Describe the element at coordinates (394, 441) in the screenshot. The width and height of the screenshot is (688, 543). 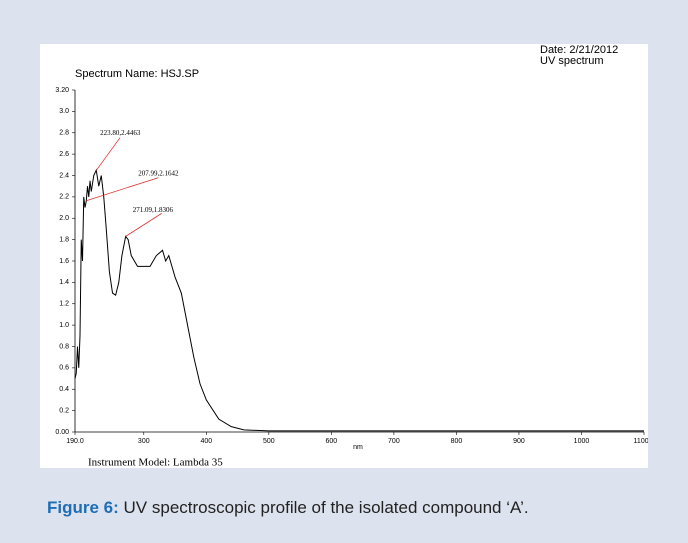
I see `x-tick-label: 700` at that location.